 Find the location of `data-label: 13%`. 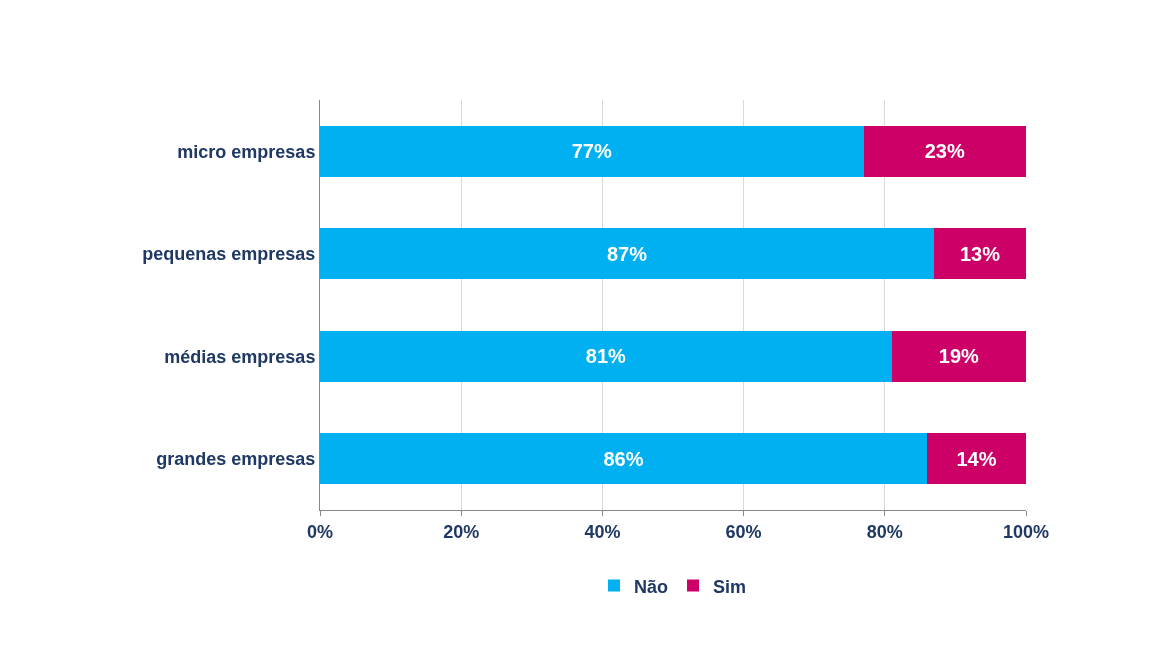

data-label: 13% is located at coordinates (980, 253).